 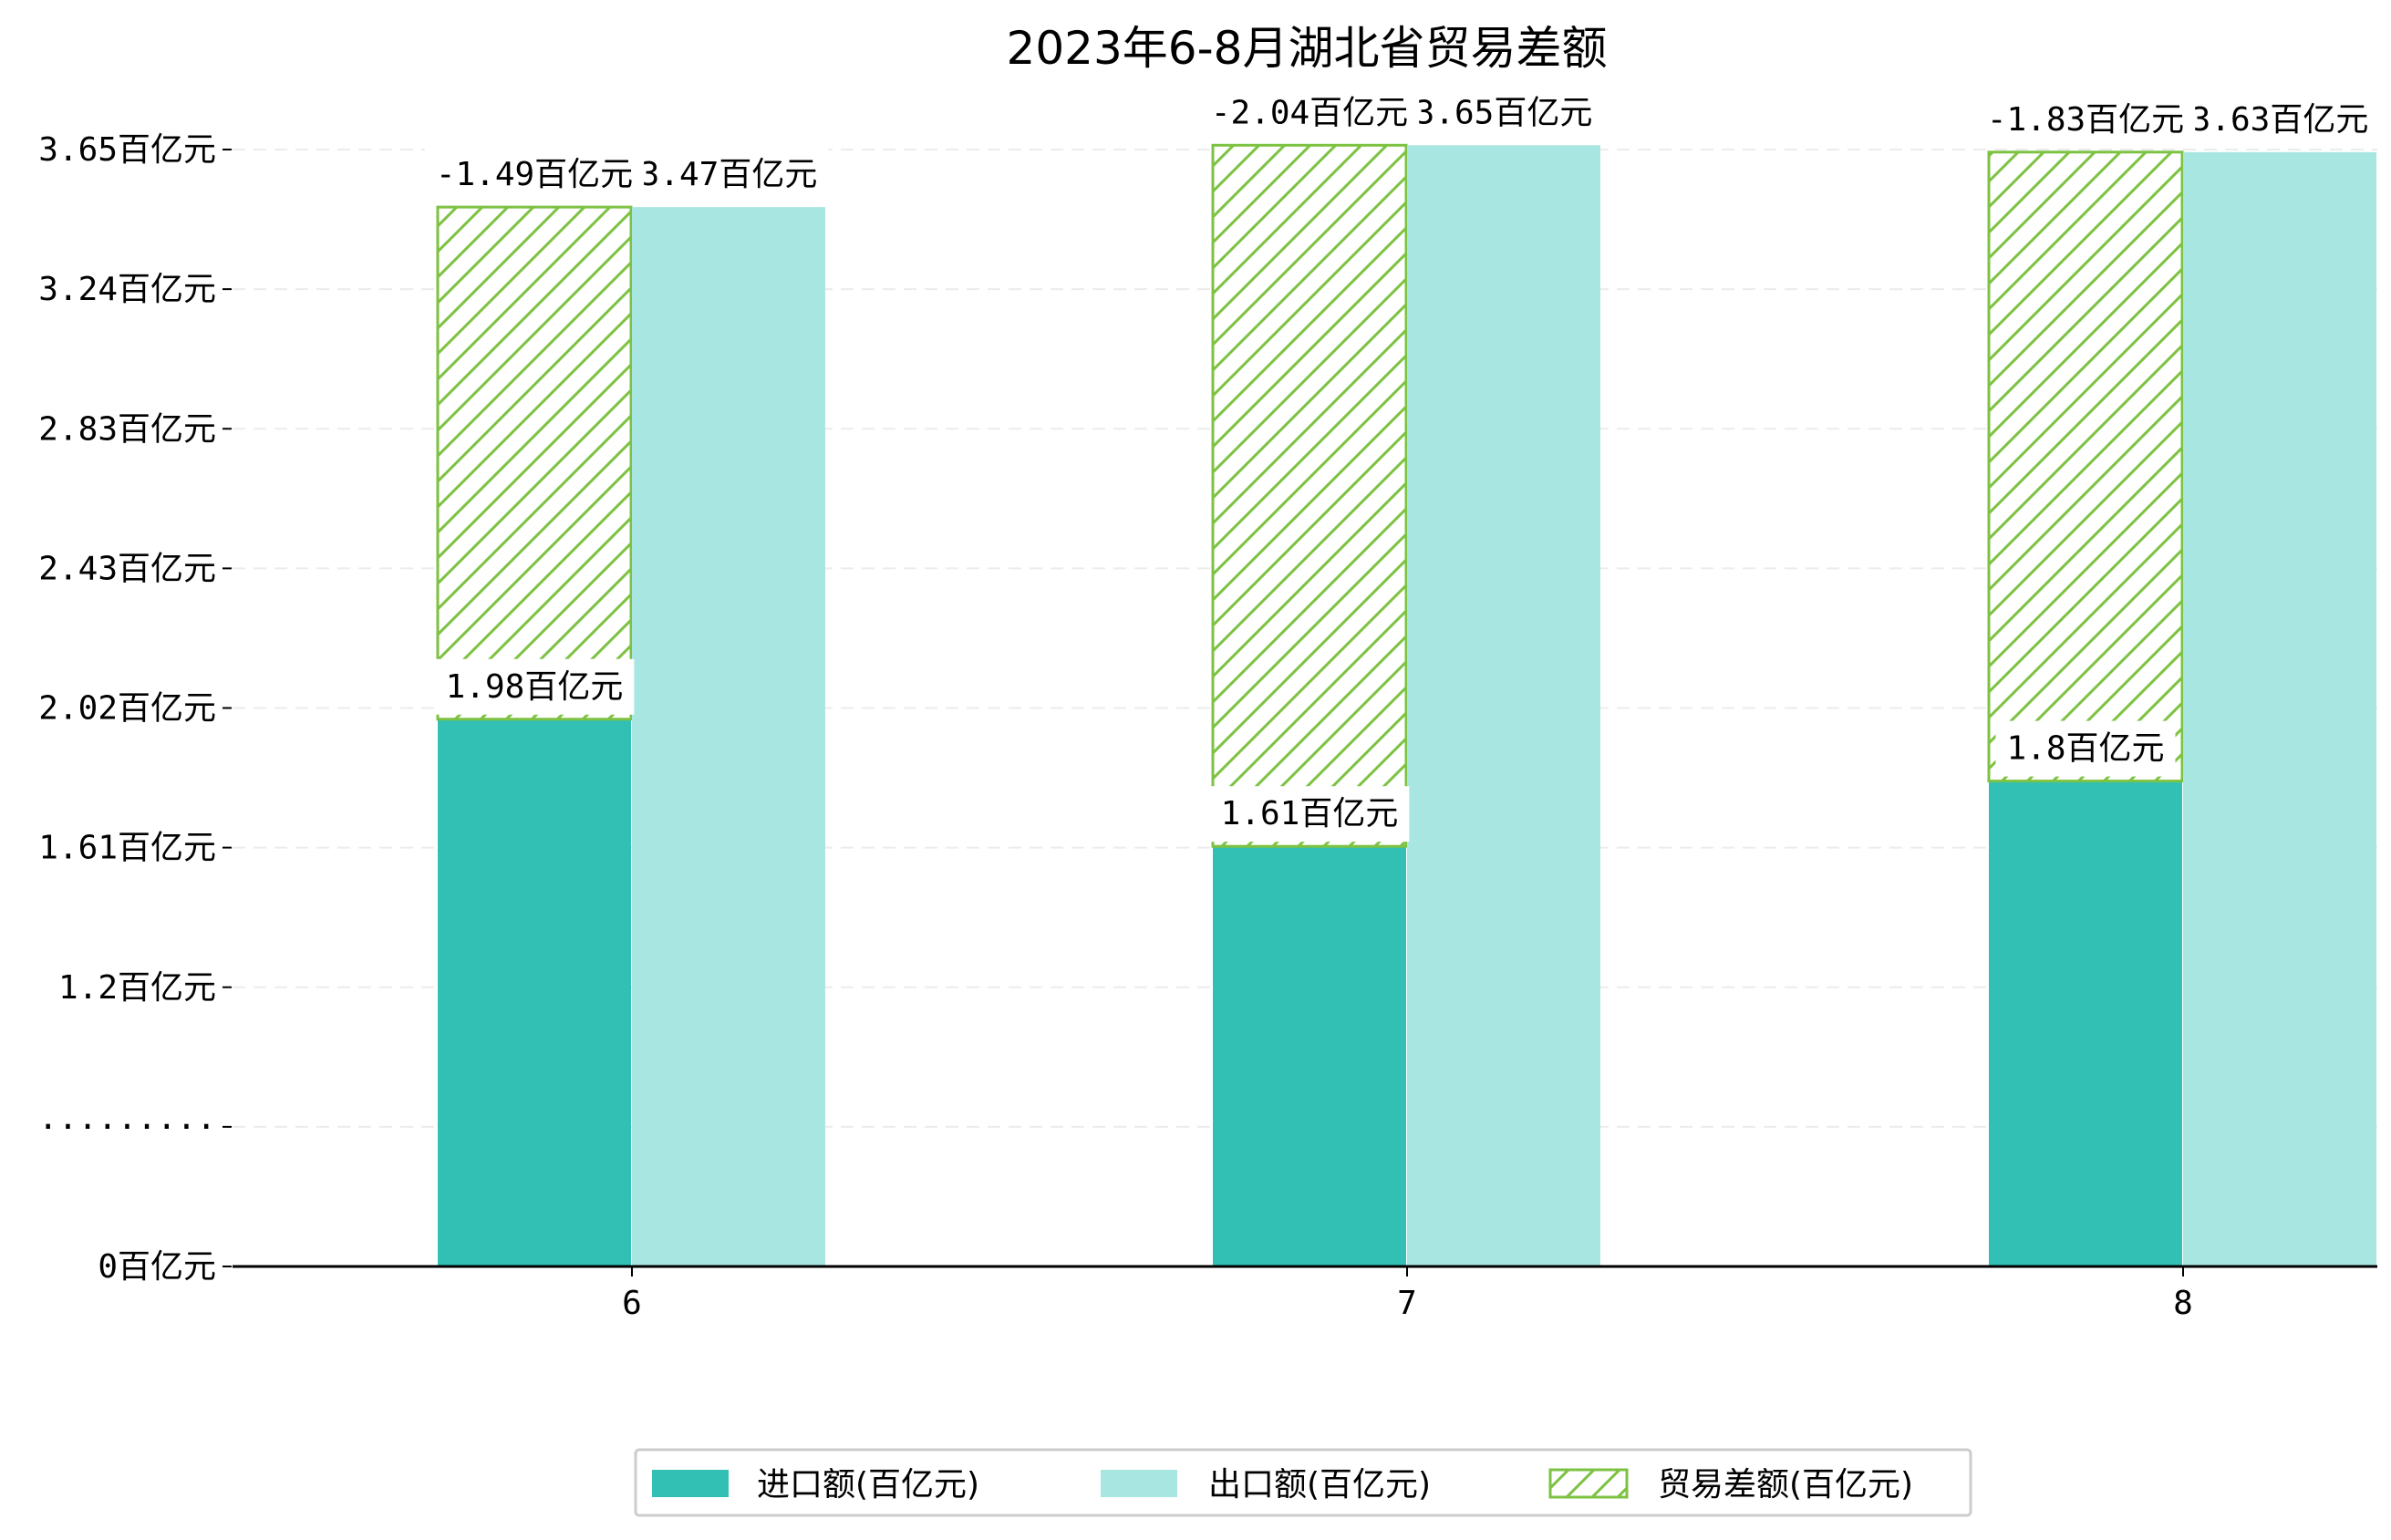 What do you see at coordinates (137, 988) in the screenshot?
I see `y-tick-label: 1.2百亿元` at bounding box center [137, 988].